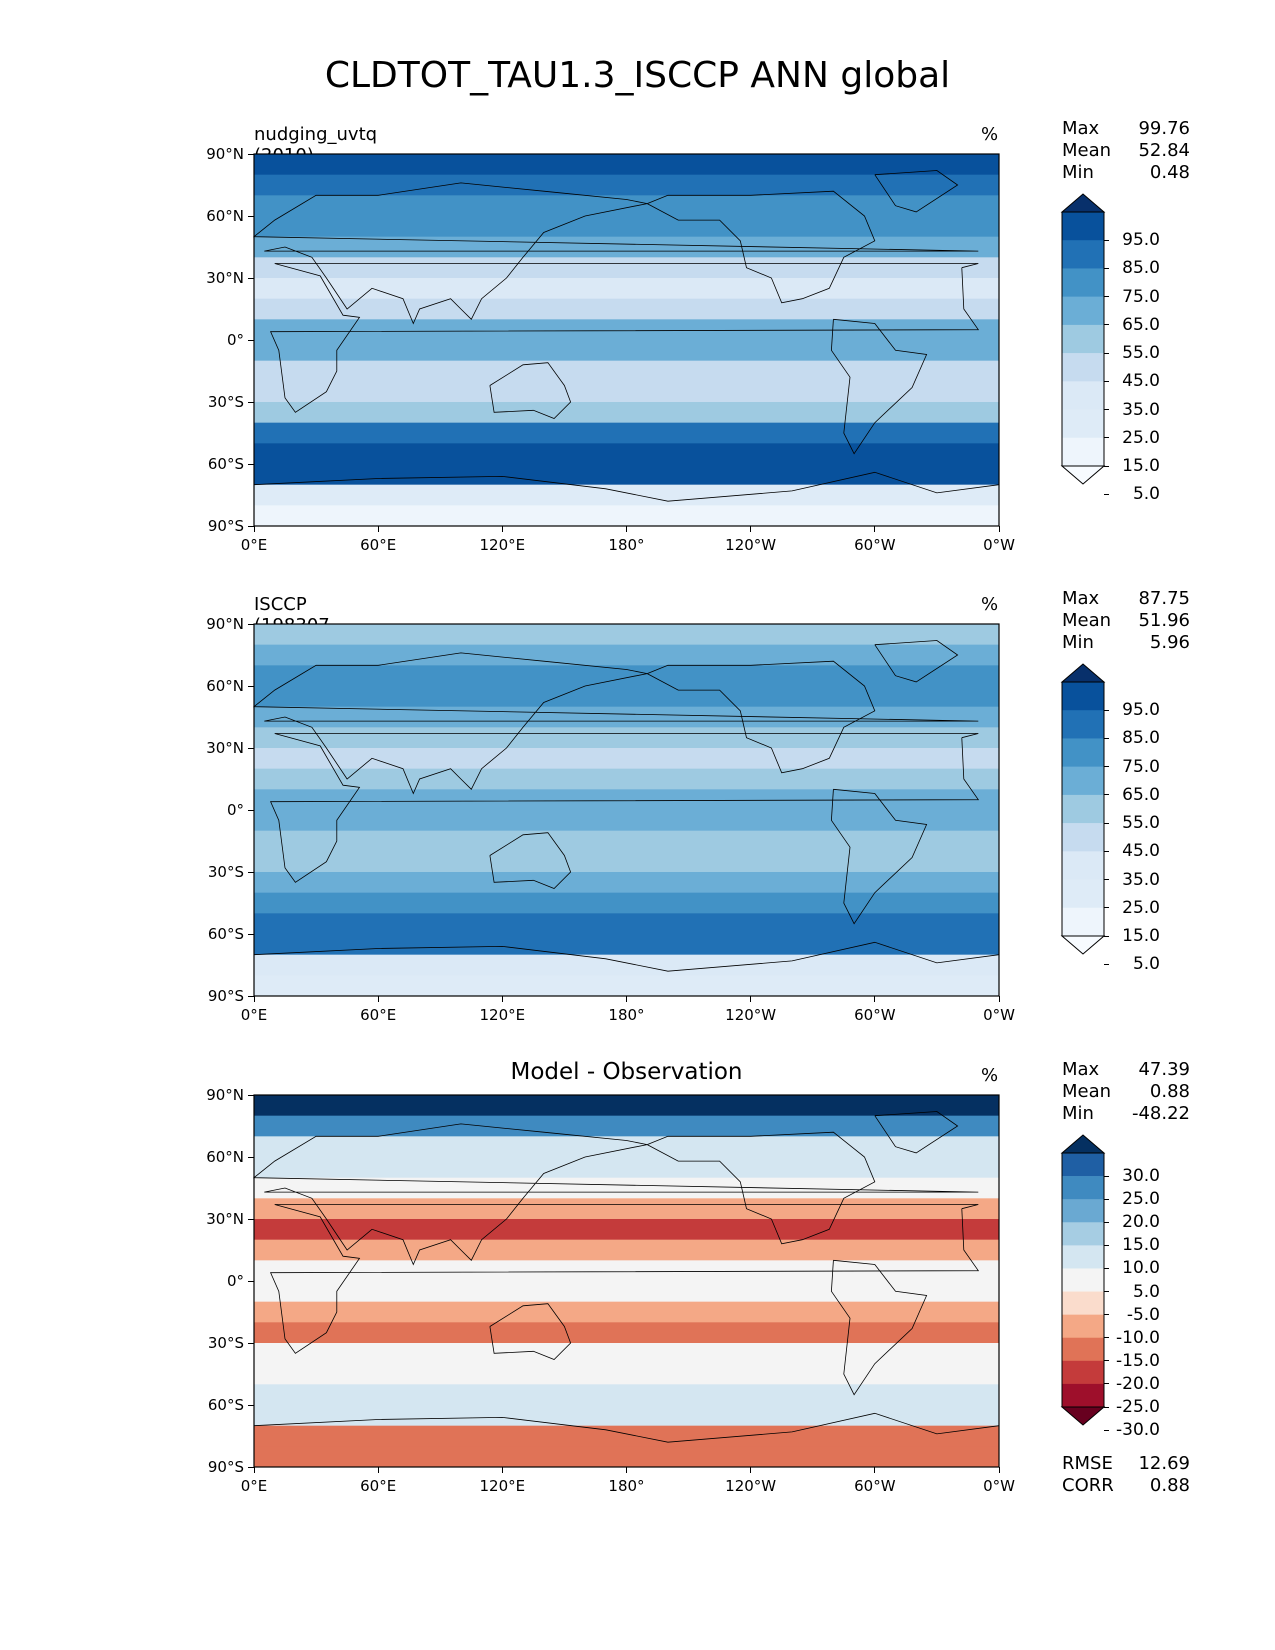 This screenshot has width=1275, height=1650. Describe the element at coordinates (1081, 128) in the screenshot. I see `stat-label: Max` at that location.